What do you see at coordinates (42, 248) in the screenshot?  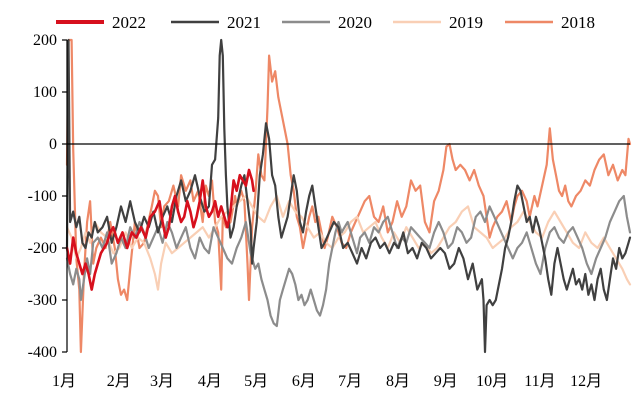 I see `y-tick-label: -200` at bounding box center [42, 248].